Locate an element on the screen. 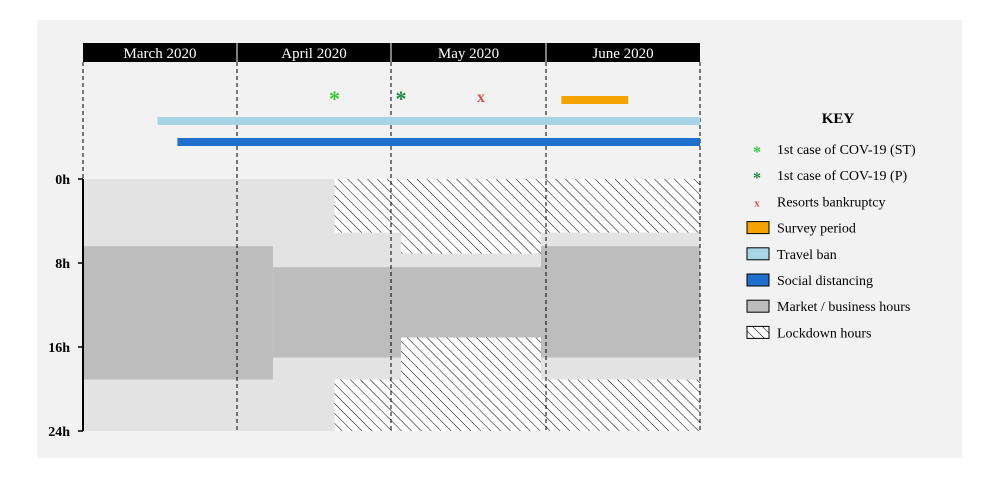 Image resolution: width=1000 pixels, height=480 pixels. key-label-2: Resorts bankruptcy is located at coordinates (831, 202).